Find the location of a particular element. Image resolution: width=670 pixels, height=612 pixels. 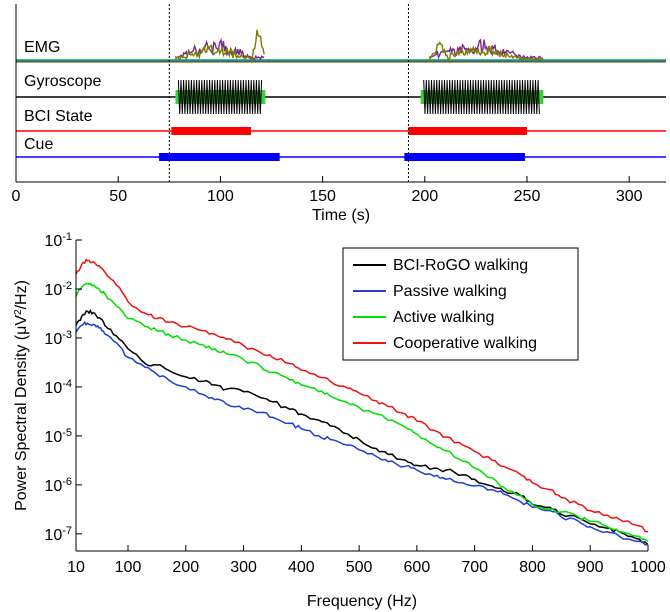

track-cue: Cue is located at coordinates (341, 148).